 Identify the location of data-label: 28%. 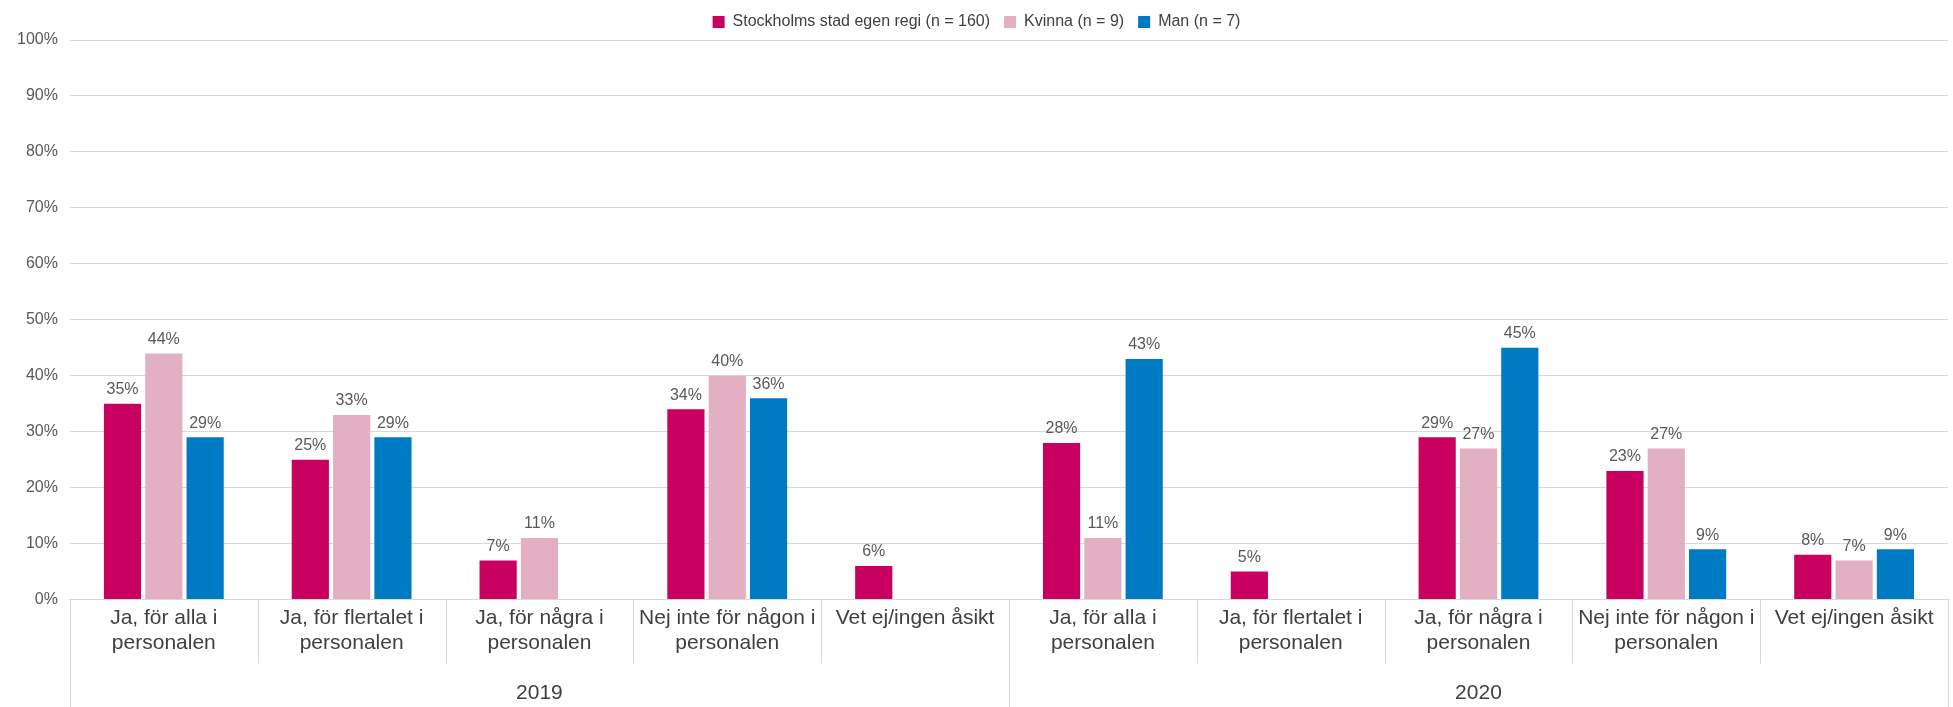
(1061, 428).